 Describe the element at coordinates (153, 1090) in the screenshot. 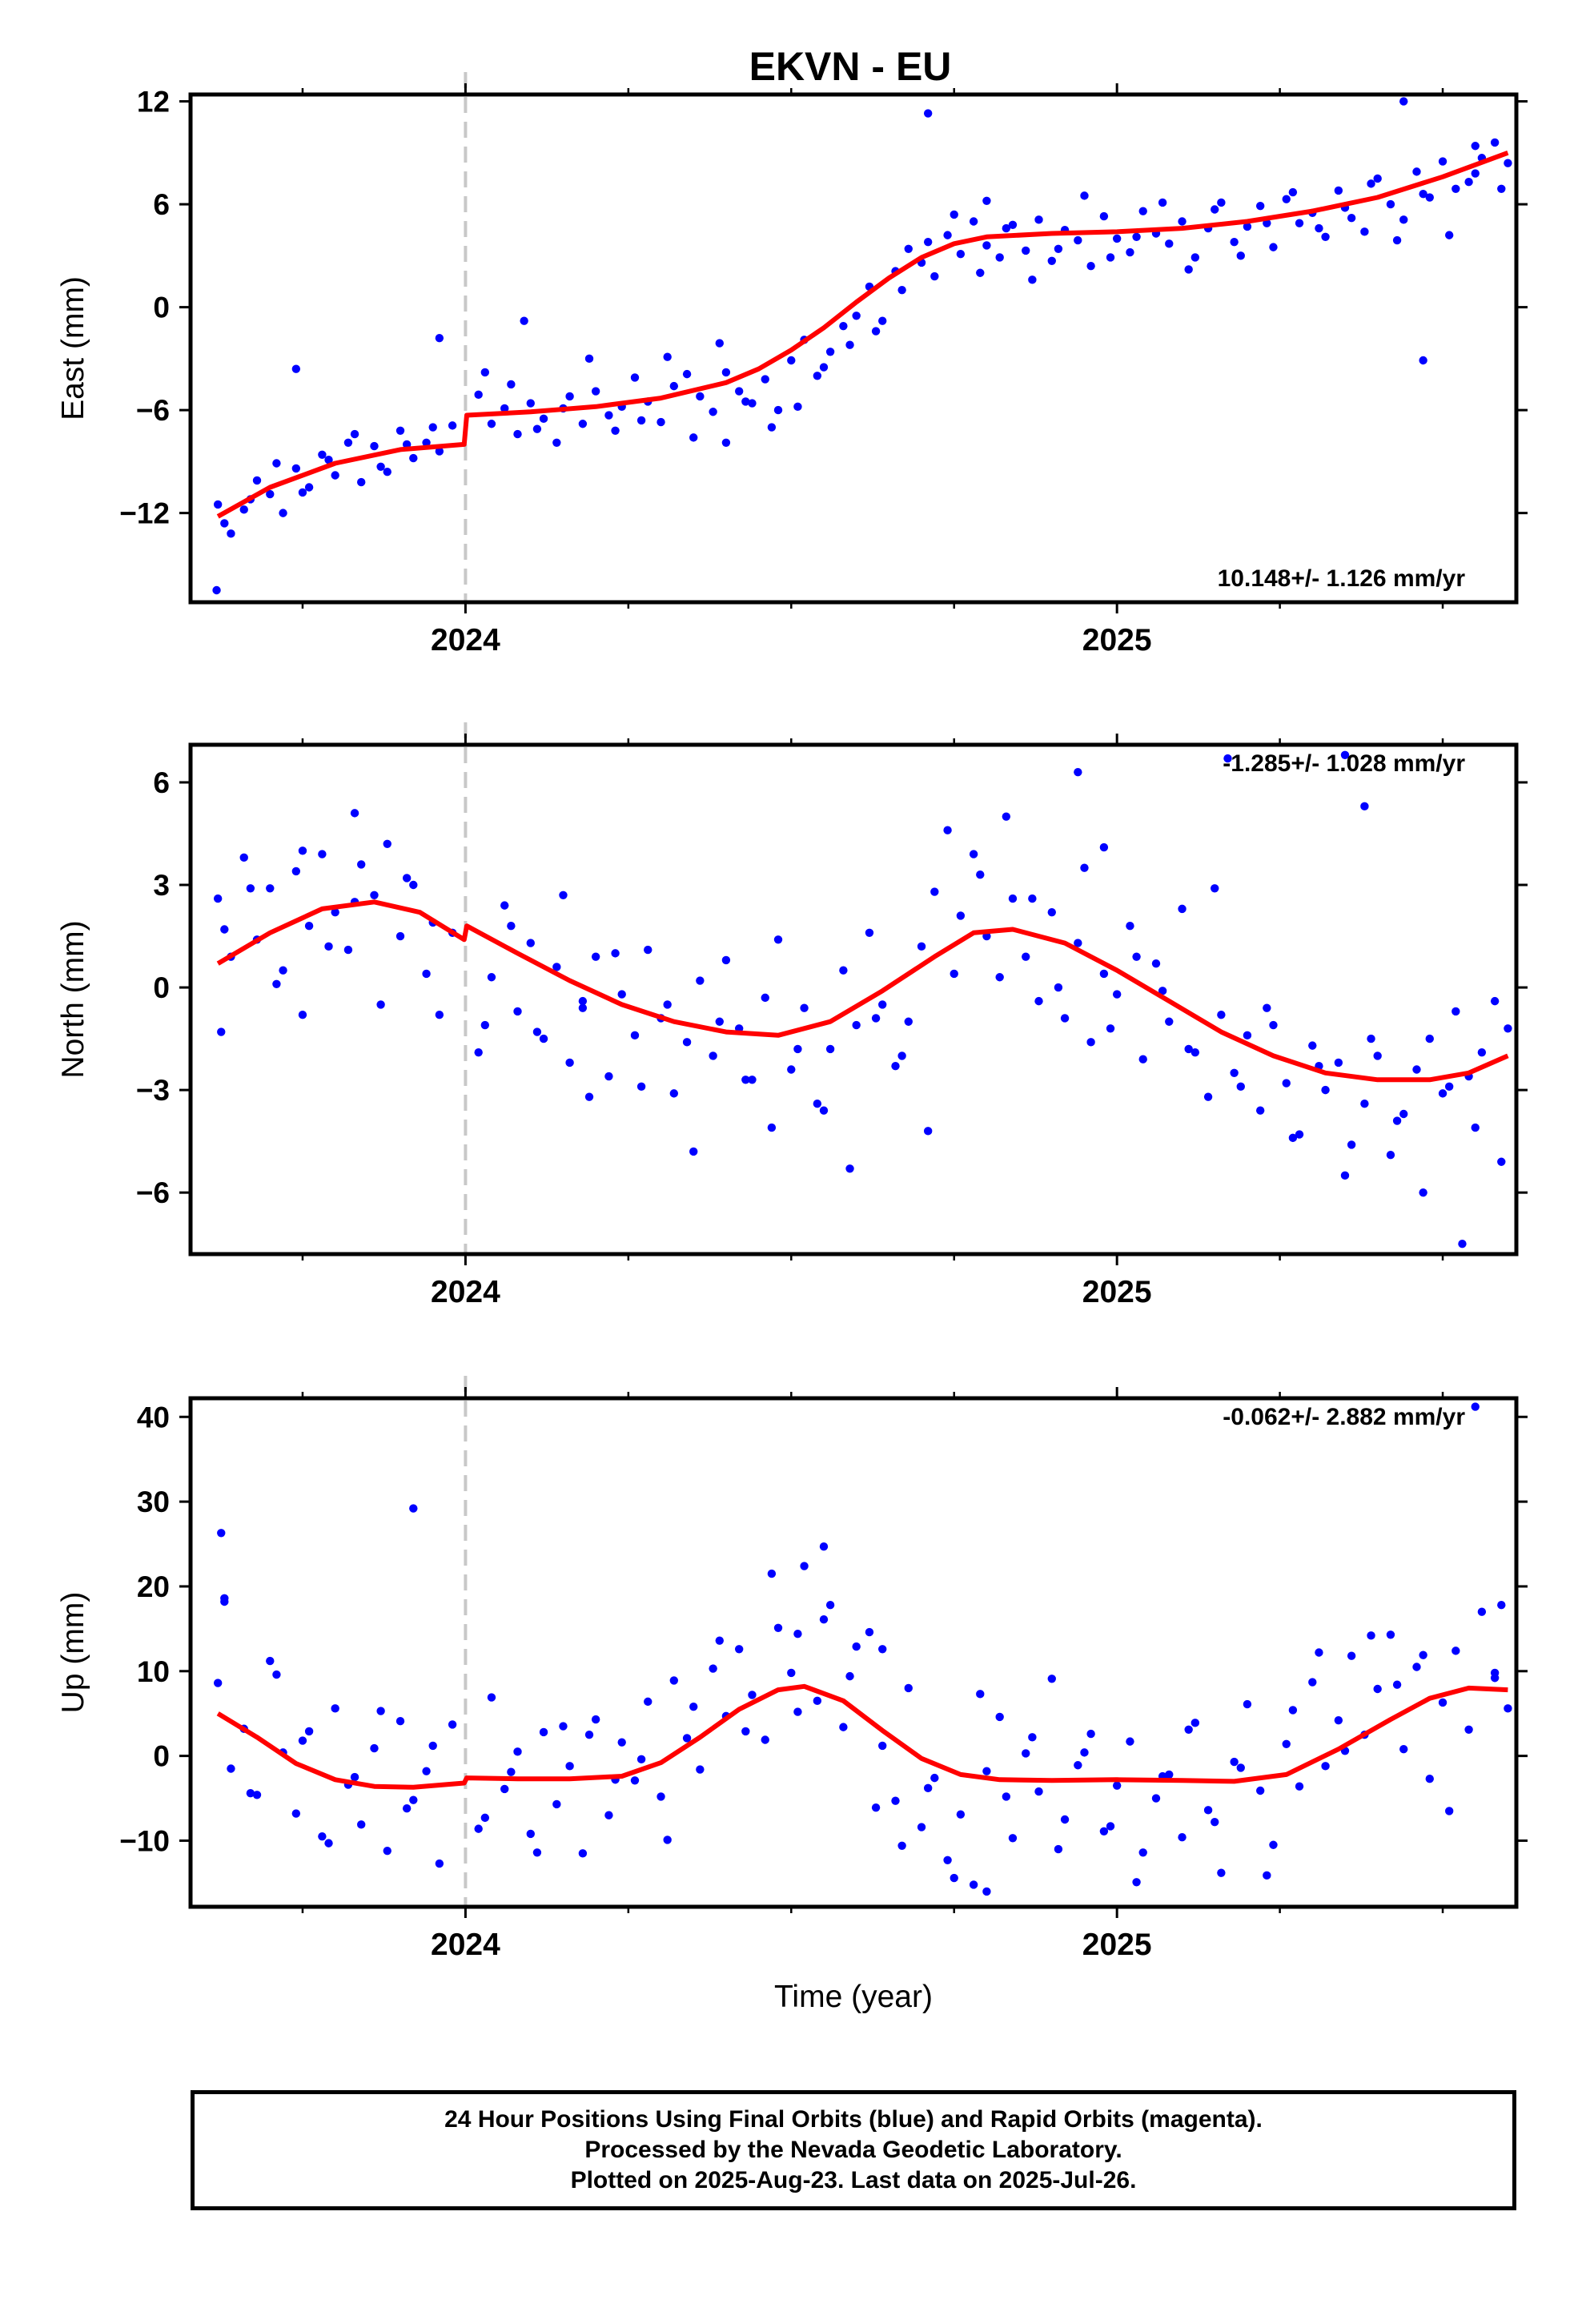

I see `y-tick-label: −3` at that location.